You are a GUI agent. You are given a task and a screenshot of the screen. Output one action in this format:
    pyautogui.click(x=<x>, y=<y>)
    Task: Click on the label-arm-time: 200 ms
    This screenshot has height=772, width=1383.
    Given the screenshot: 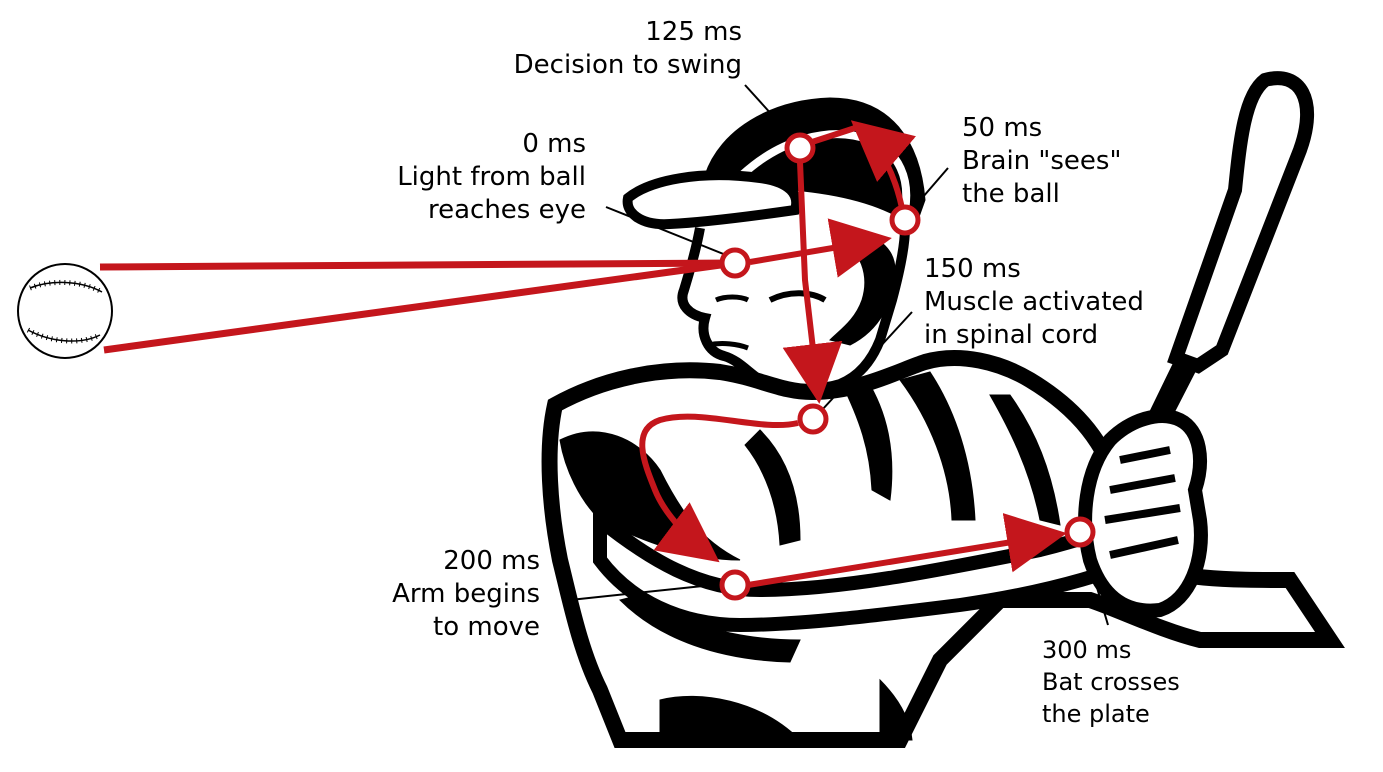 What is the action you would take?
    pyautogui.click(x=491, y=561)
    